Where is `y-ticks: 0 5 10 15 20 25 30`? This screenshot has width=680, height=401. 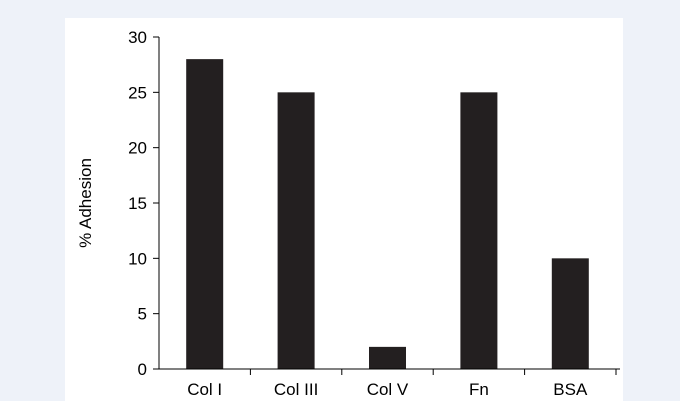 y-ticks: 0 5 10 15 20 25 30 is located at coordinates (143, 203).